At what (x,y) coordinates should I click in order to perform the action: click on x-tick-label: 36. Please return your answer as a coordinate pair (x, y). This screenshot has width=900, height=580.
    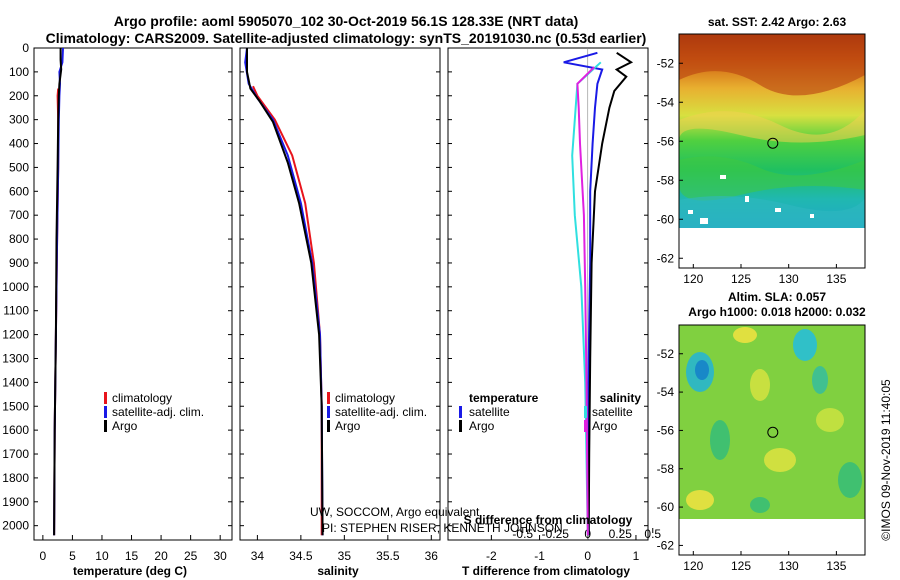
    Looking at the image, I should click on (432, 556).